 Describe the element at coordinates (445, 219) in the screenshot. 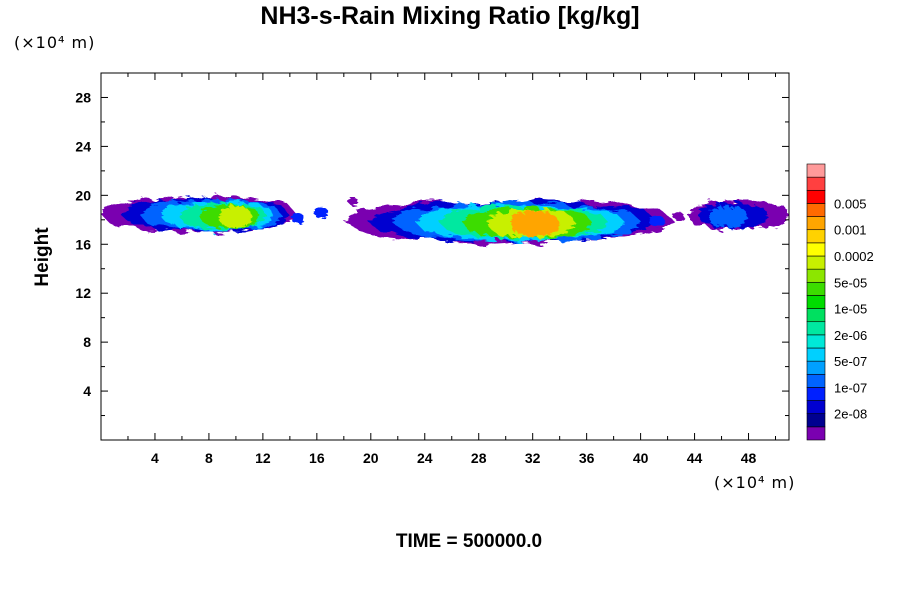

I see `contour-field` at that location.